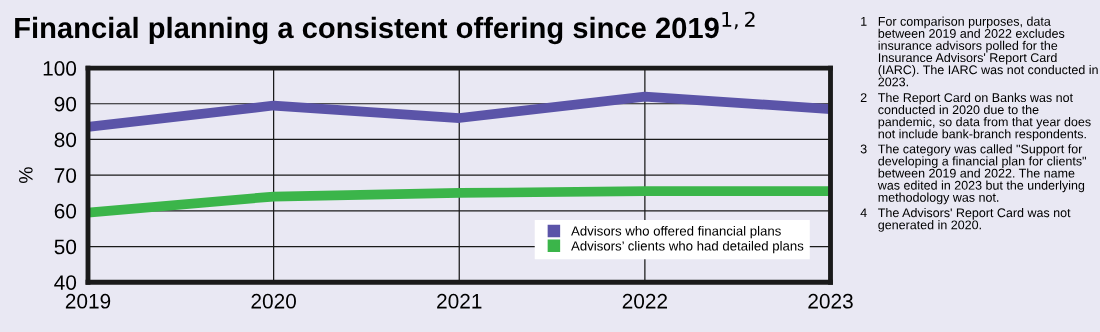 The width and height of the screenshot is (1100, 332). What do you see at coordinates (65, 140) in the screenshot?
I see `y-tick-label: 80` at bounding box center [65, 140].